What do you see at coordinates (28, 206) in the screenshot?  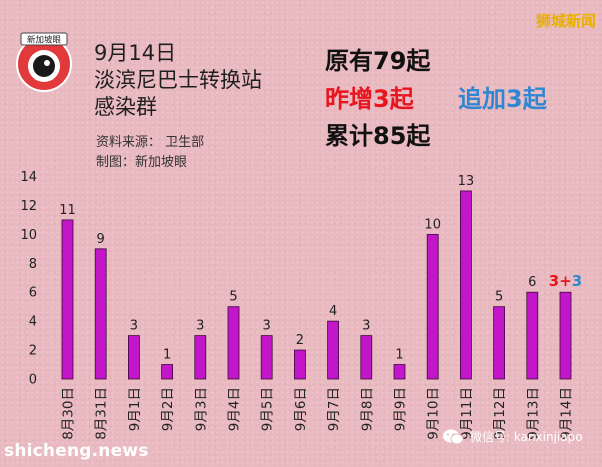 I see `y-tick-label: 12` at bounding box center [28, 206].